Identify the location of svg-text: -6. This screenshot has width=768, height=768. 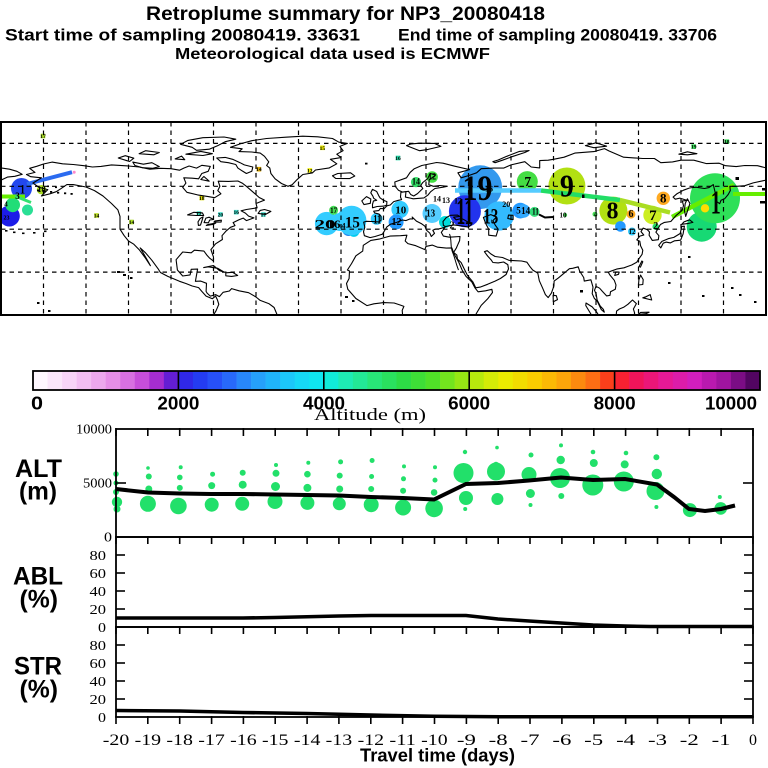
(561, 740).